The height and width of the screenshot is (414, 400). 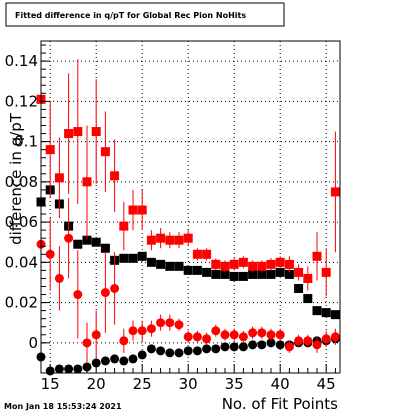 I want to click on y-tick-label: 0.06, so click(x=21, y=222).